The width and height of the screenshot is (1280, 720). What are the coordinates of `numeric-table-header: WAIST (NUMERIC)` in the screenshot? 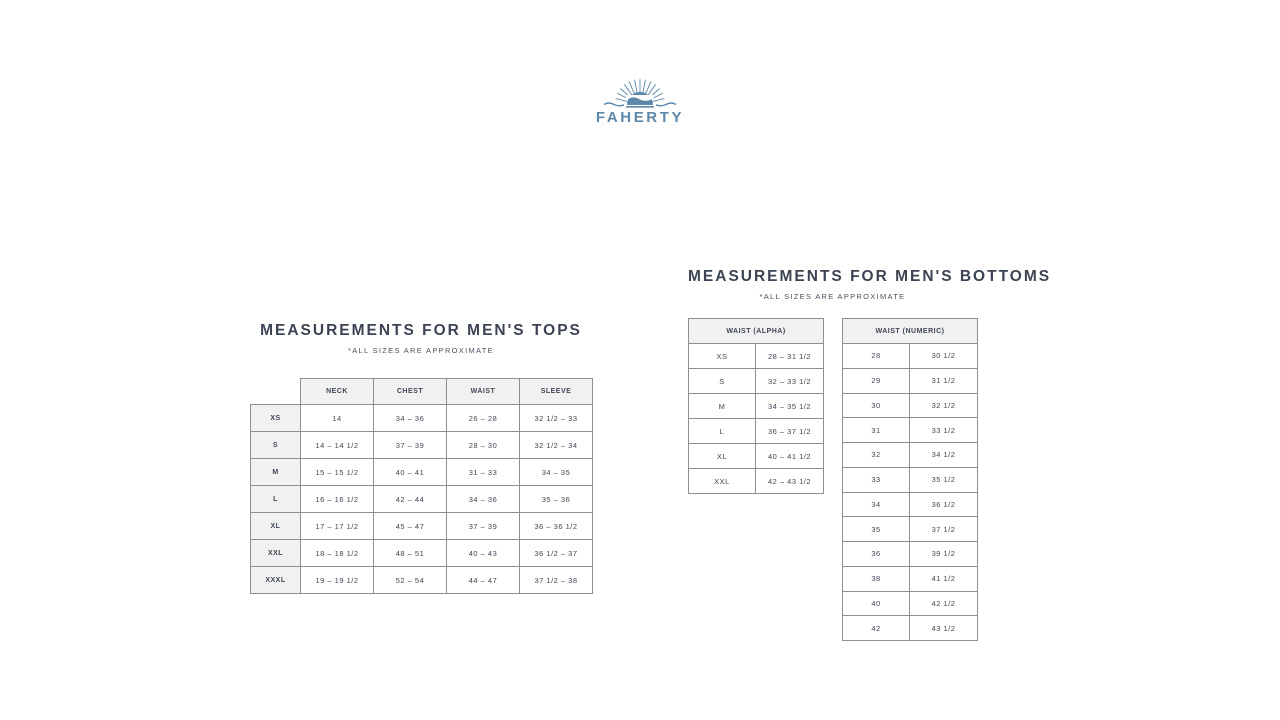 It's located at (910, 331).